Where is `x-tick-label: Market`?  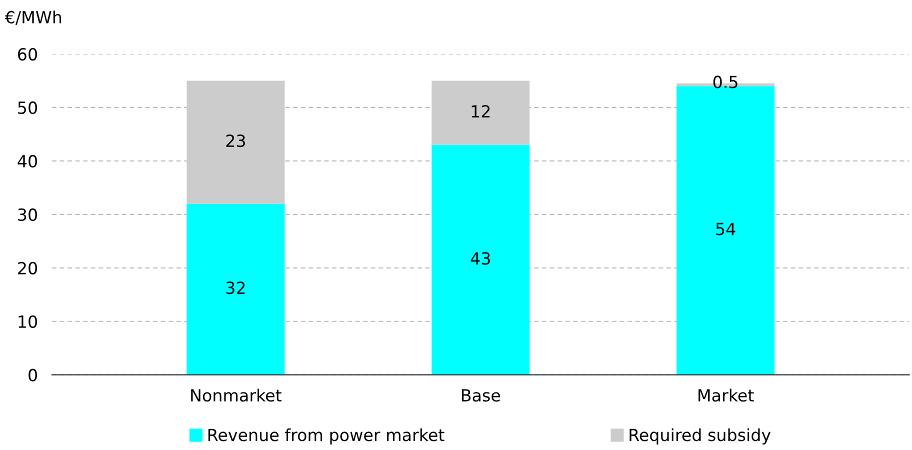 x-tick-label: Market is located at coordinates (726, 395).